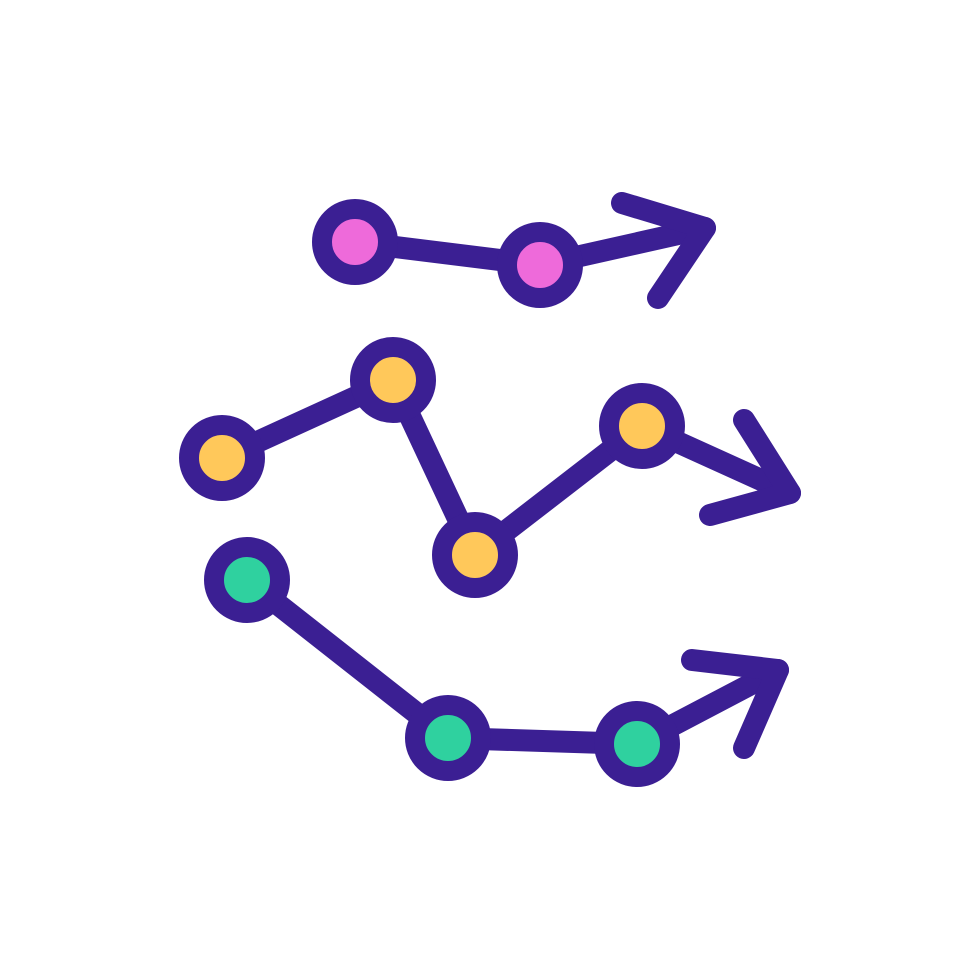 The height and width of the screenshot is (980, 980). I want to click on top-path, so click(514, 250).